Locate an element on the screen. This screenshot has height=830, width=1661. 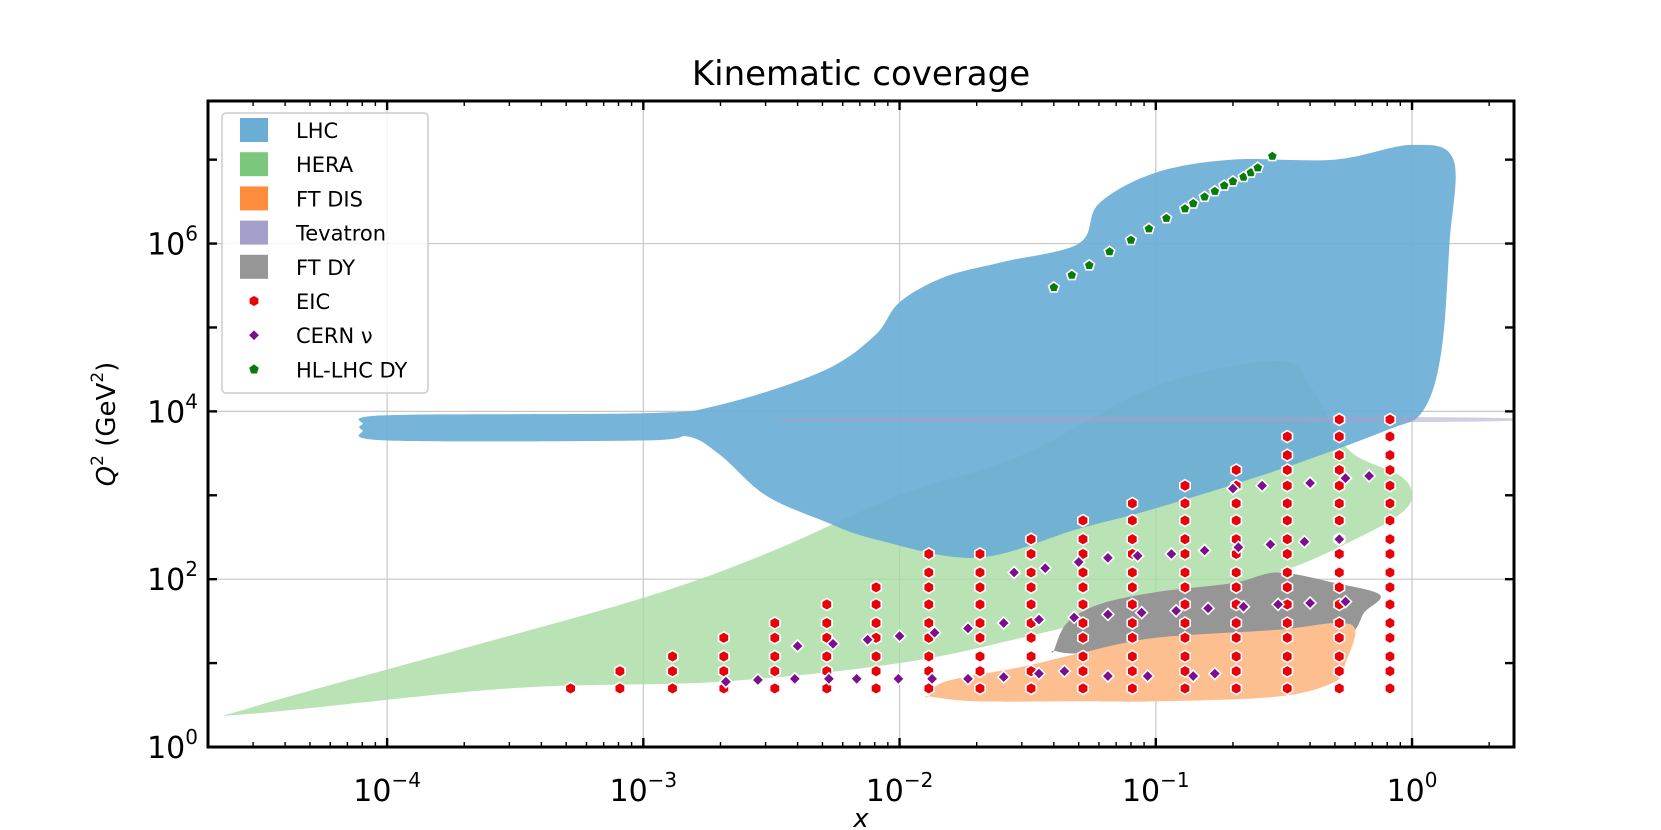
legend-label-eic: EIC is located at coordinates (313, 302).